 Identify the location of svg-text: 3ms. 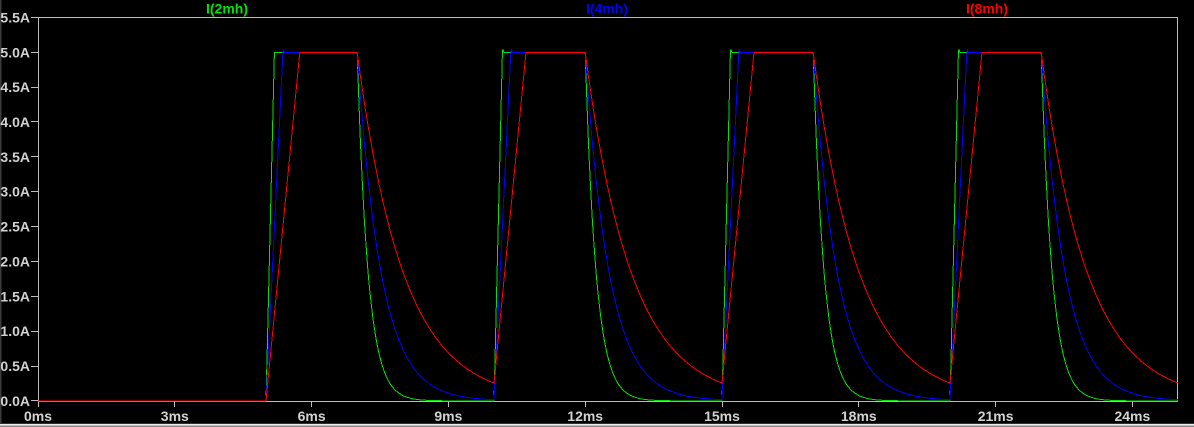
(175, 416).